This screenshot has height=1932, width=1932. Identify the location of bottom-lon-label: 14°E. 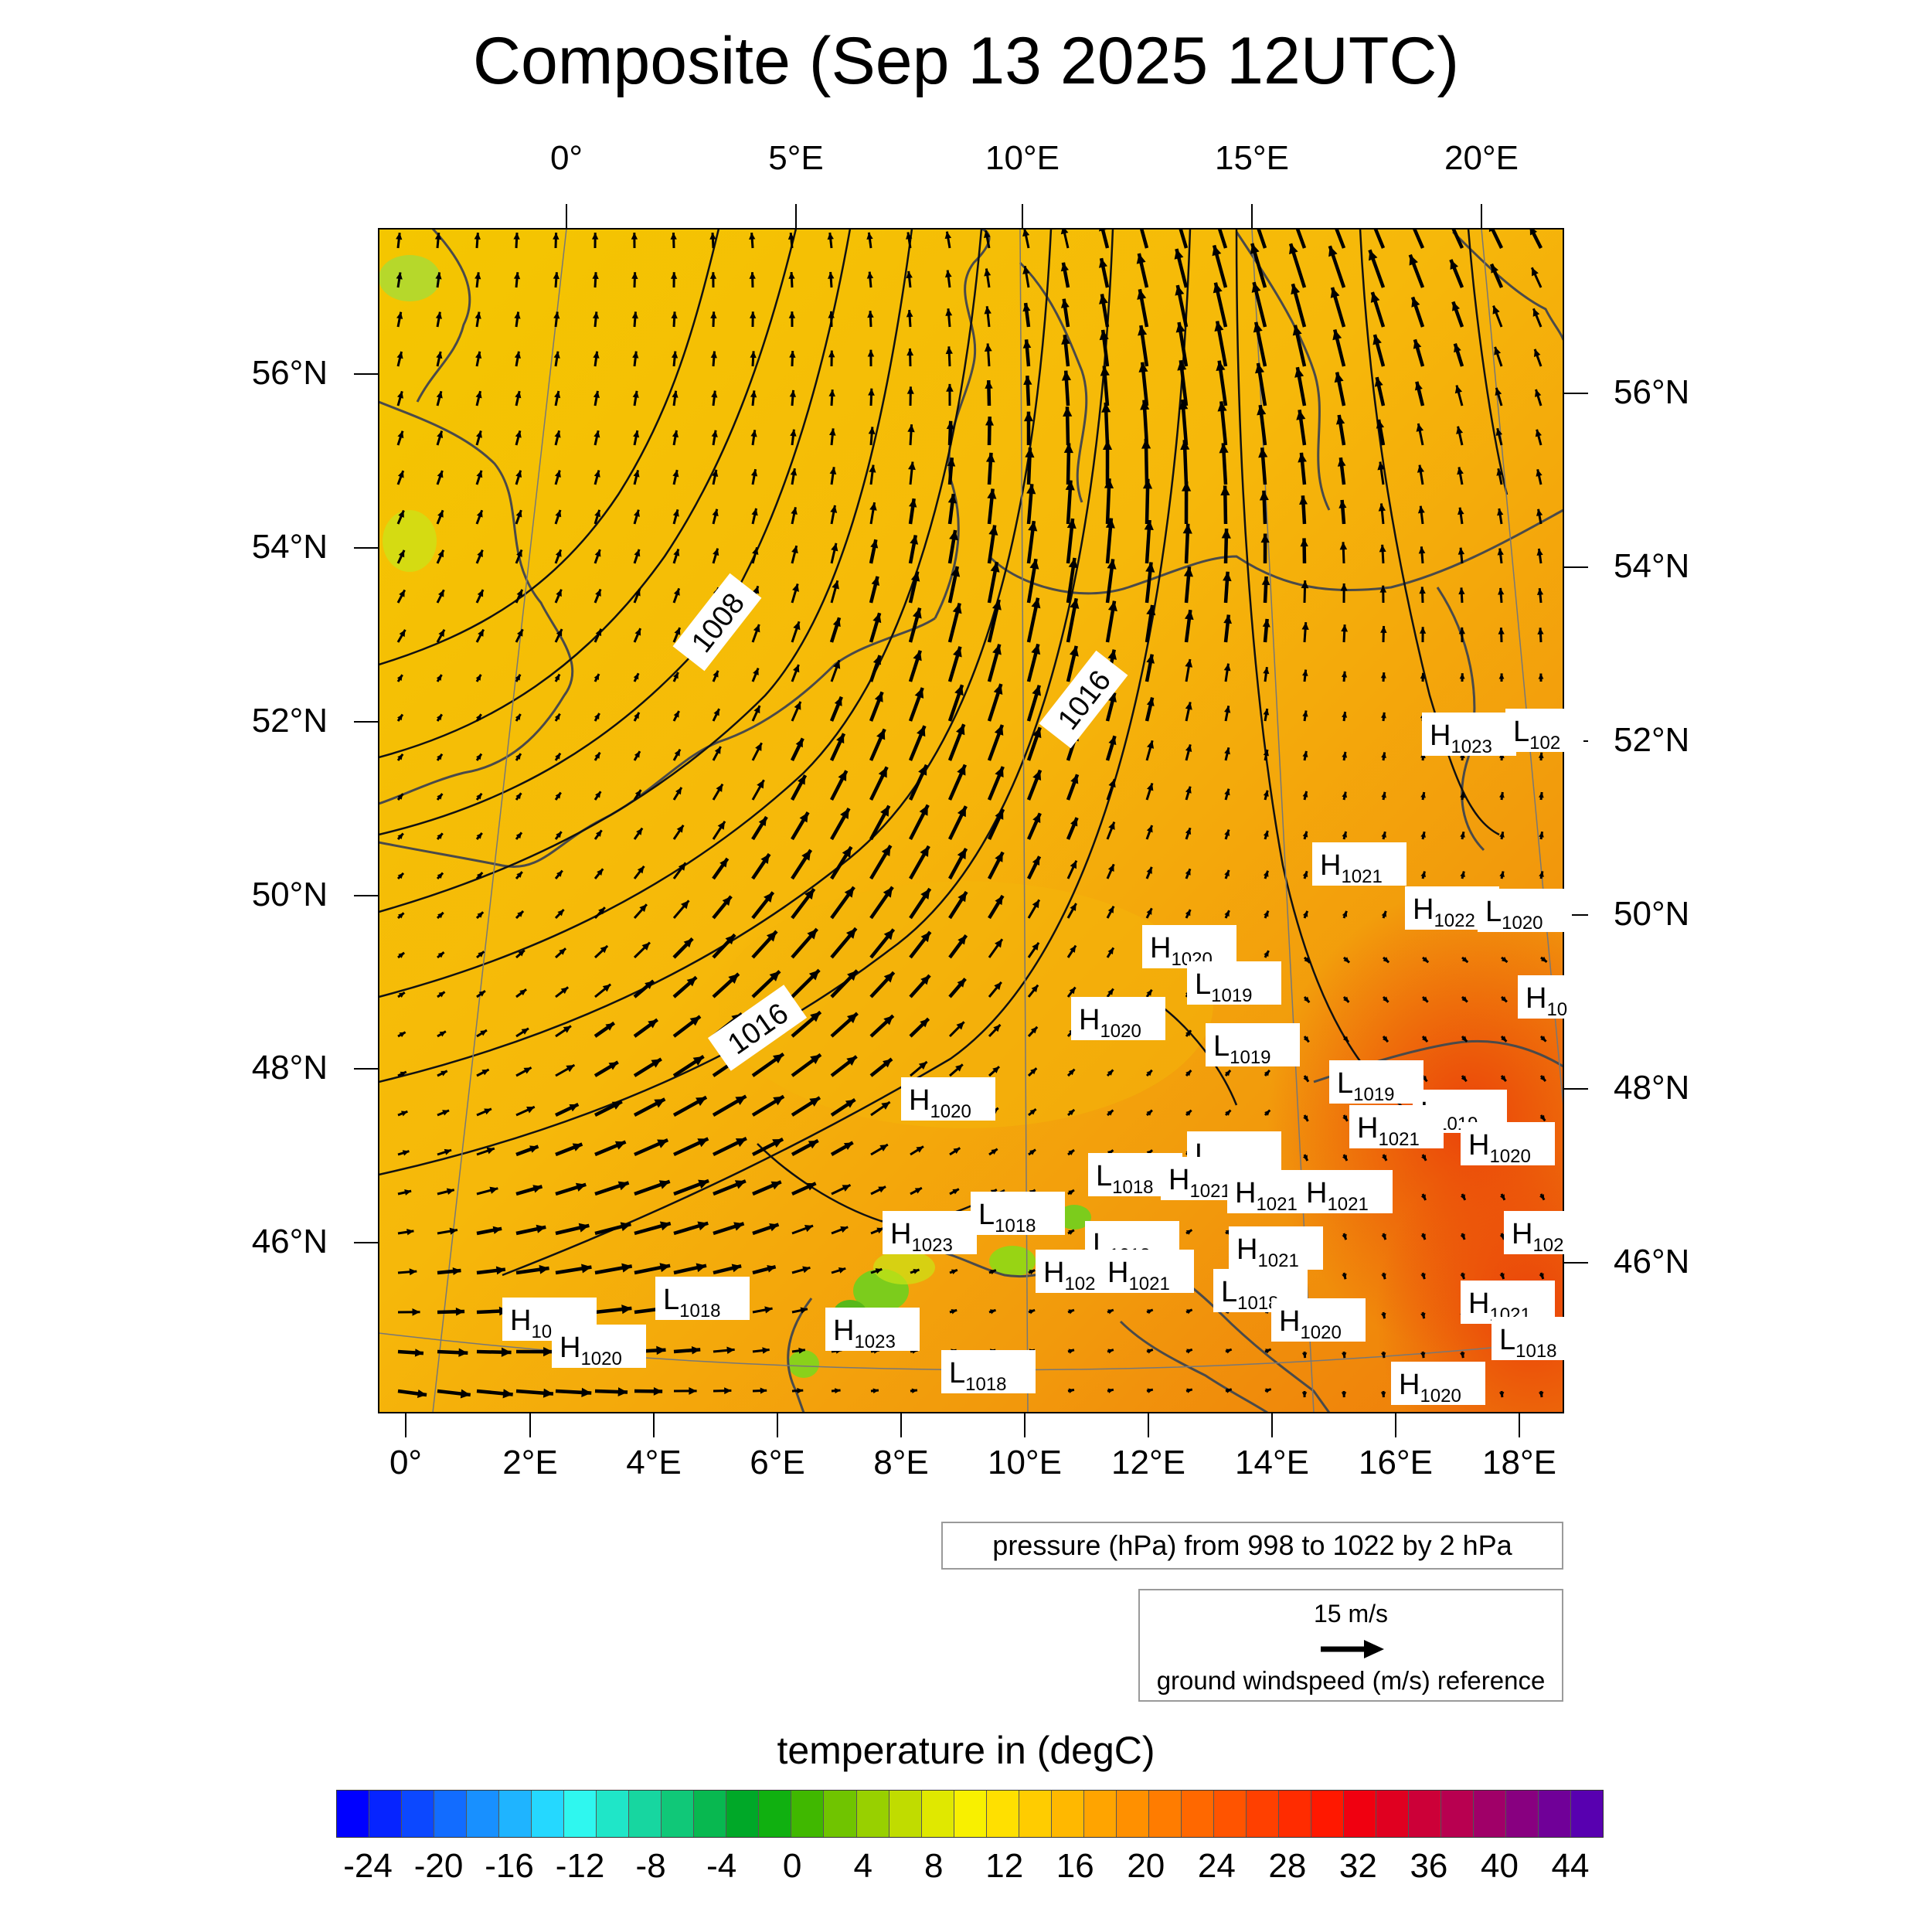
(1272, 1462).